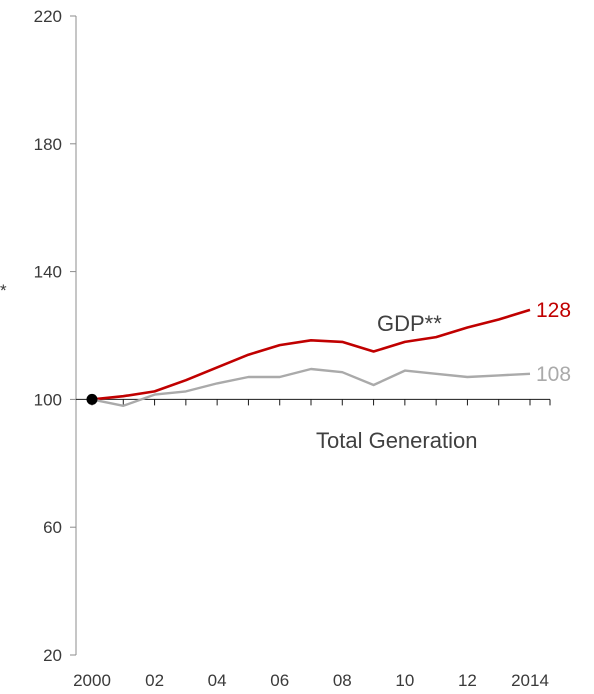  I want to click on x-tick-label: 08, so click(342, 680).